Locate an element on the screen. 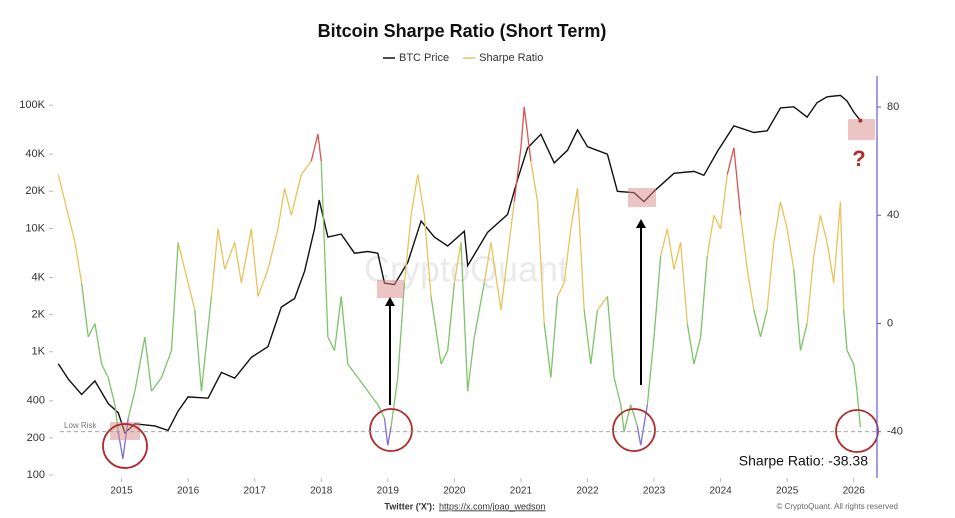 The width and height of the screenshot is (955, 518). arrow-head is located at coordinates (390, 301).